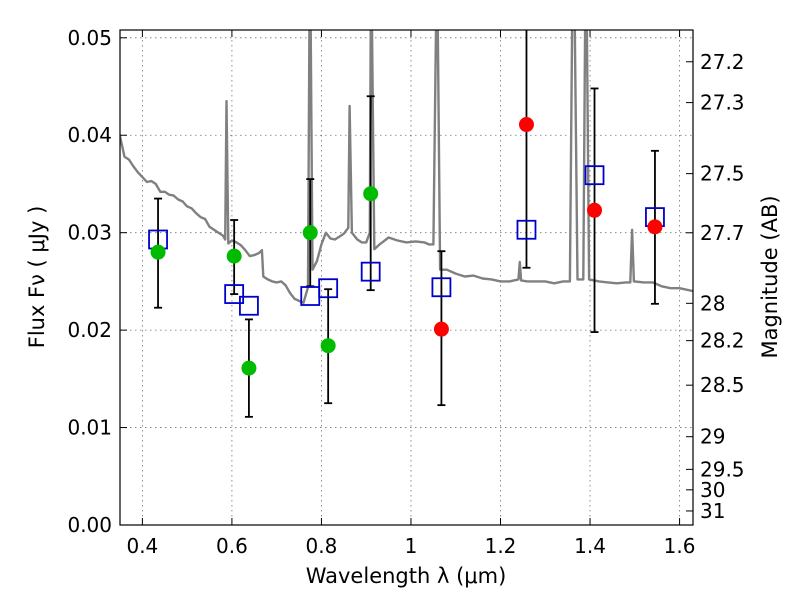 The image size is (800, 600). What do you see at coordinates (89, 428) in the screenshot?
I see `y-tick-label: 0.01` at bounding box center [89, 428].